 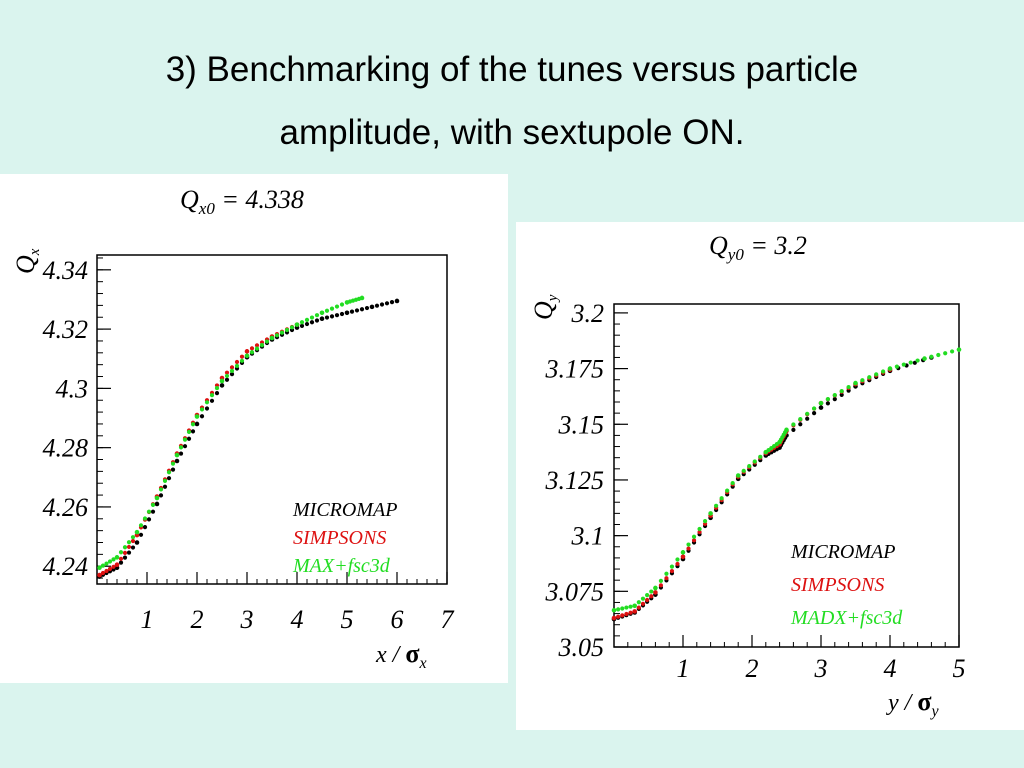 I want to click on chart-2-x-tick-label: 3, so click(x=821, y=668).